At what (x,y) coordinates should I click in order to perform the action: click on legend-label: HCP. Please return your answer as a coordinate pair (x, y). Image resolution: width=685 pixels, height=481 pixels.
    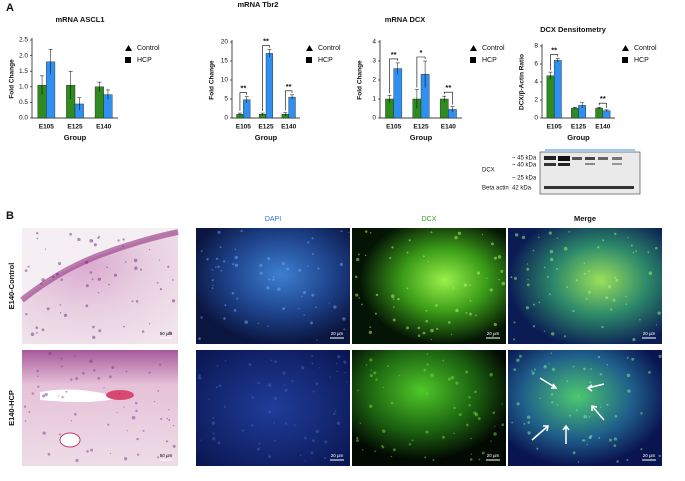
    Looking at the image, I should click on (325, 60).